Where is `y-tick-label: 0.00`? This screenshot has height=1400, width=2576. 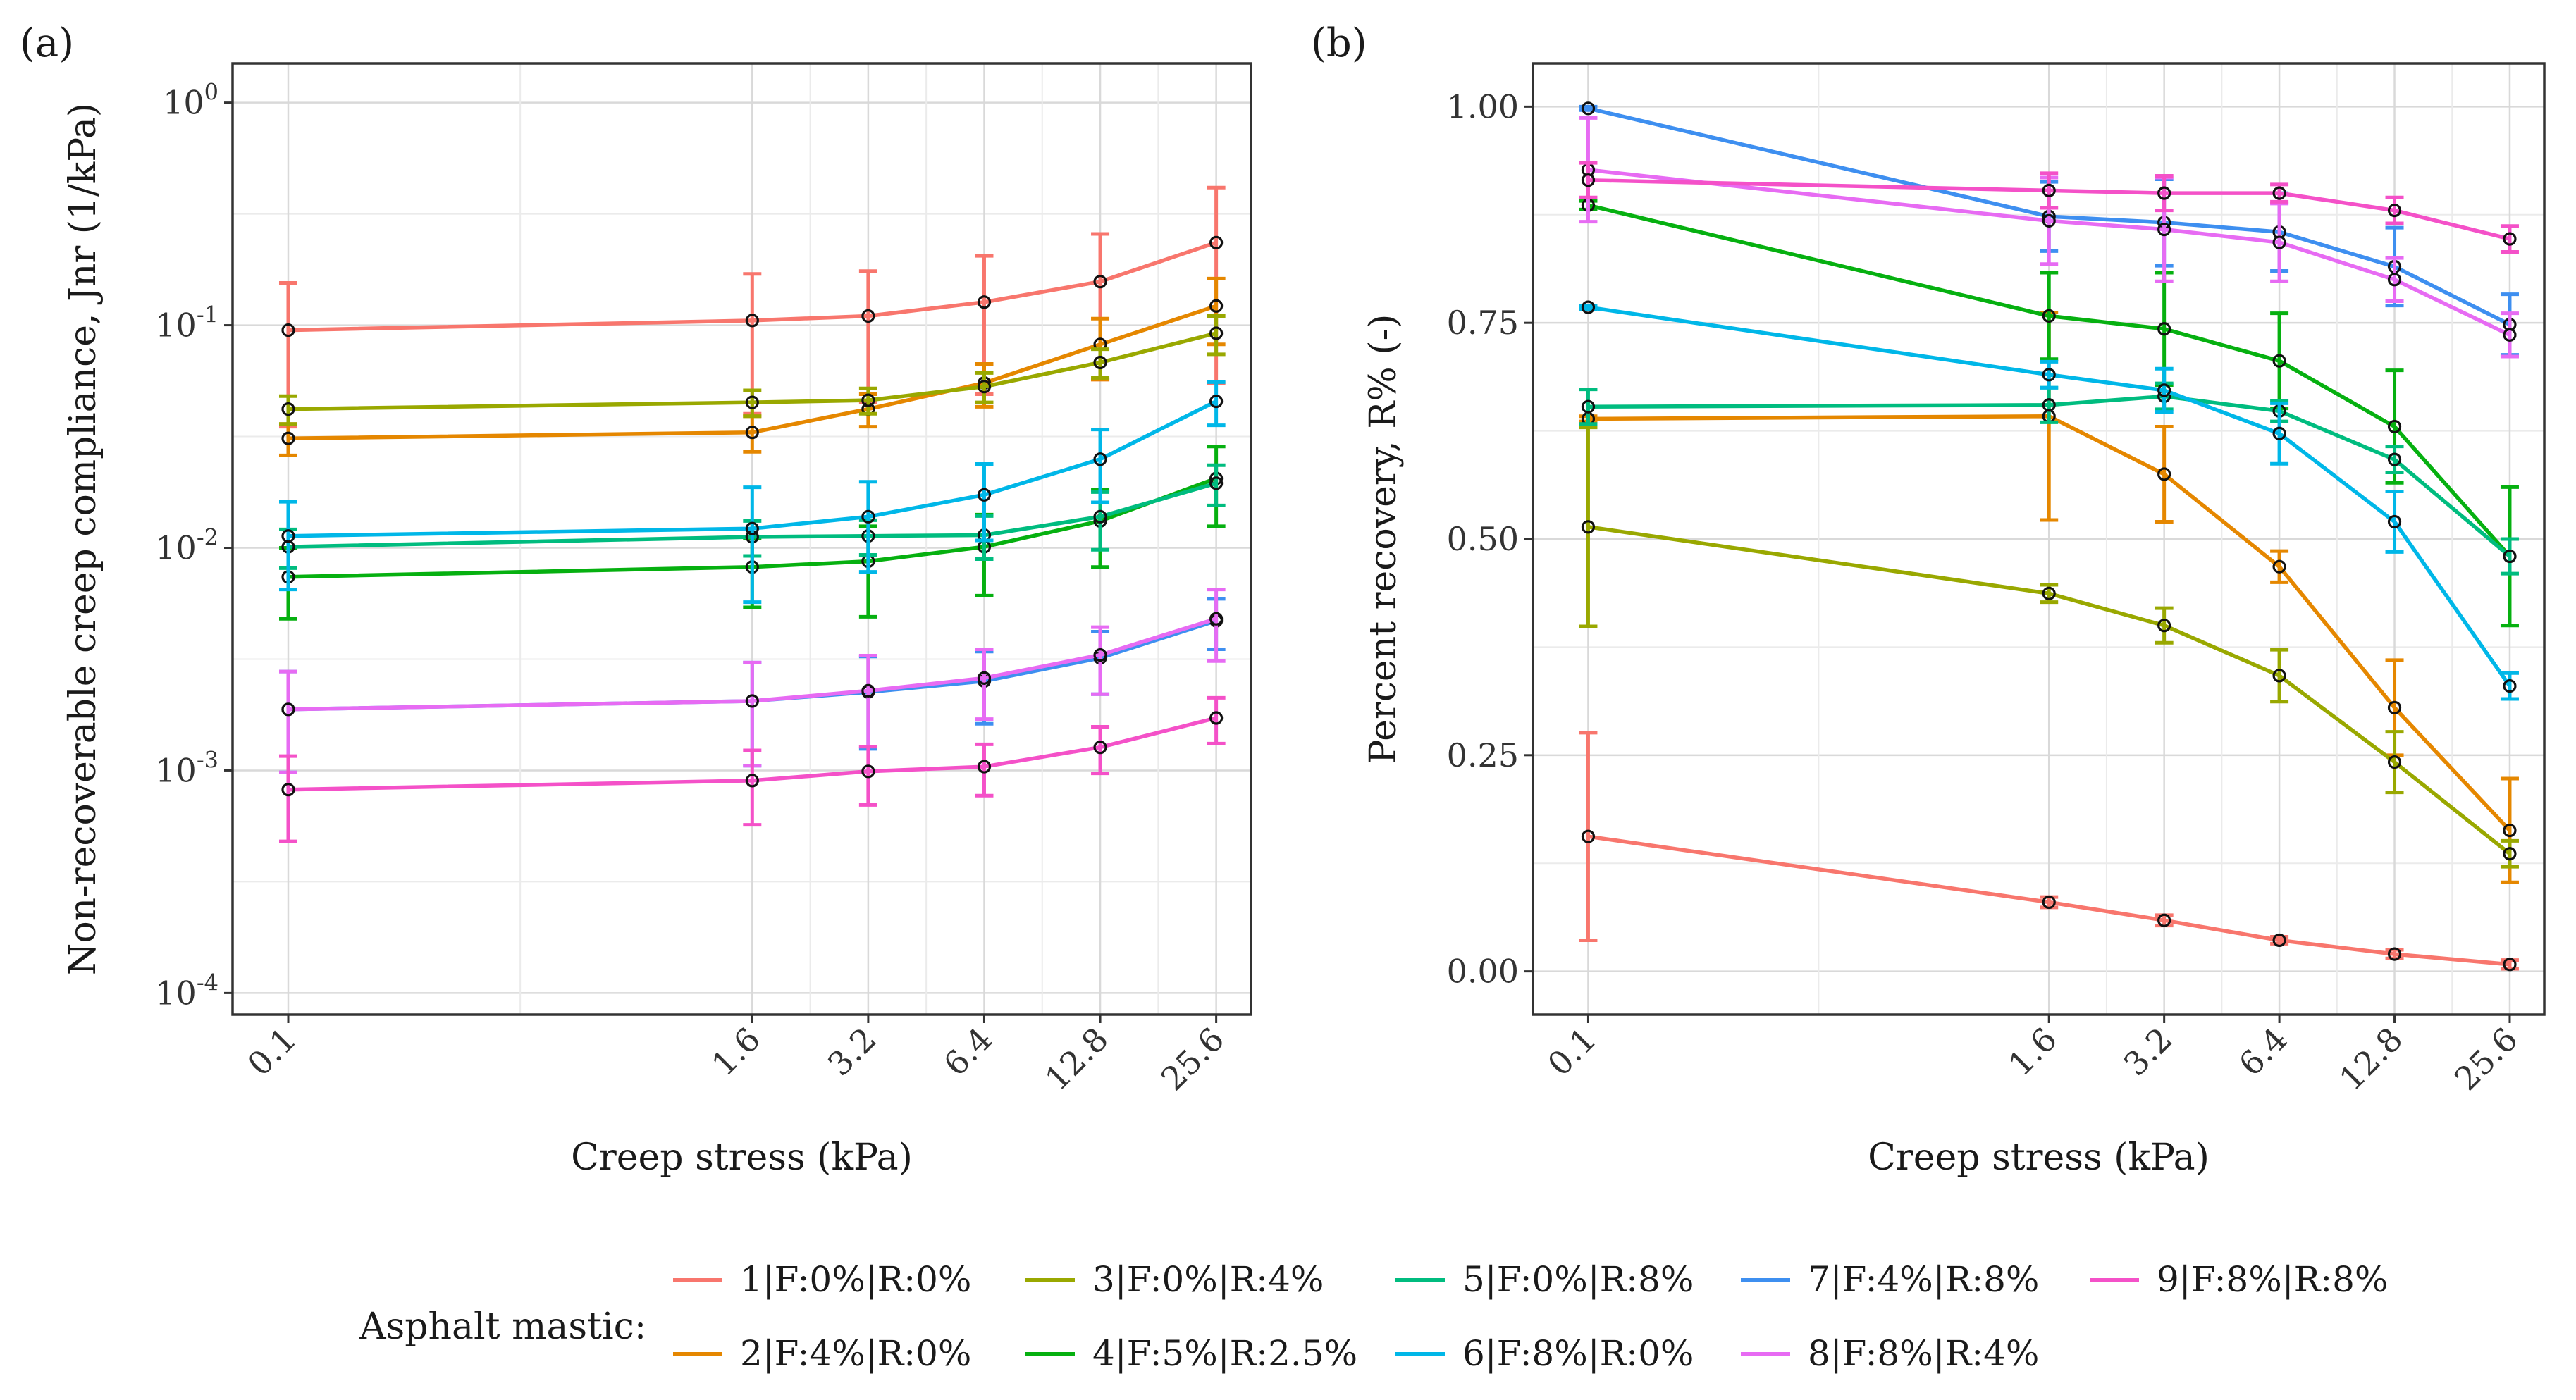
y-tick-label: 0.00 is located at coordinates (1483, 972).